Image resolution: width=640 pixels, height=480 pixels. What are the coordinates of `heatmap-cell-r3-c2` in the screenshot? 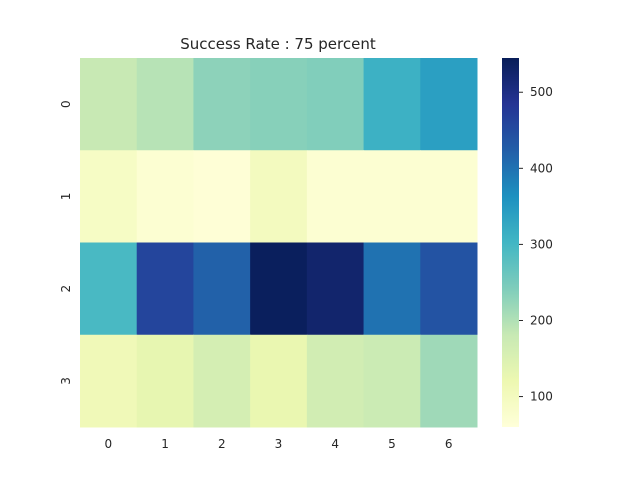 It's located at (222, 381).